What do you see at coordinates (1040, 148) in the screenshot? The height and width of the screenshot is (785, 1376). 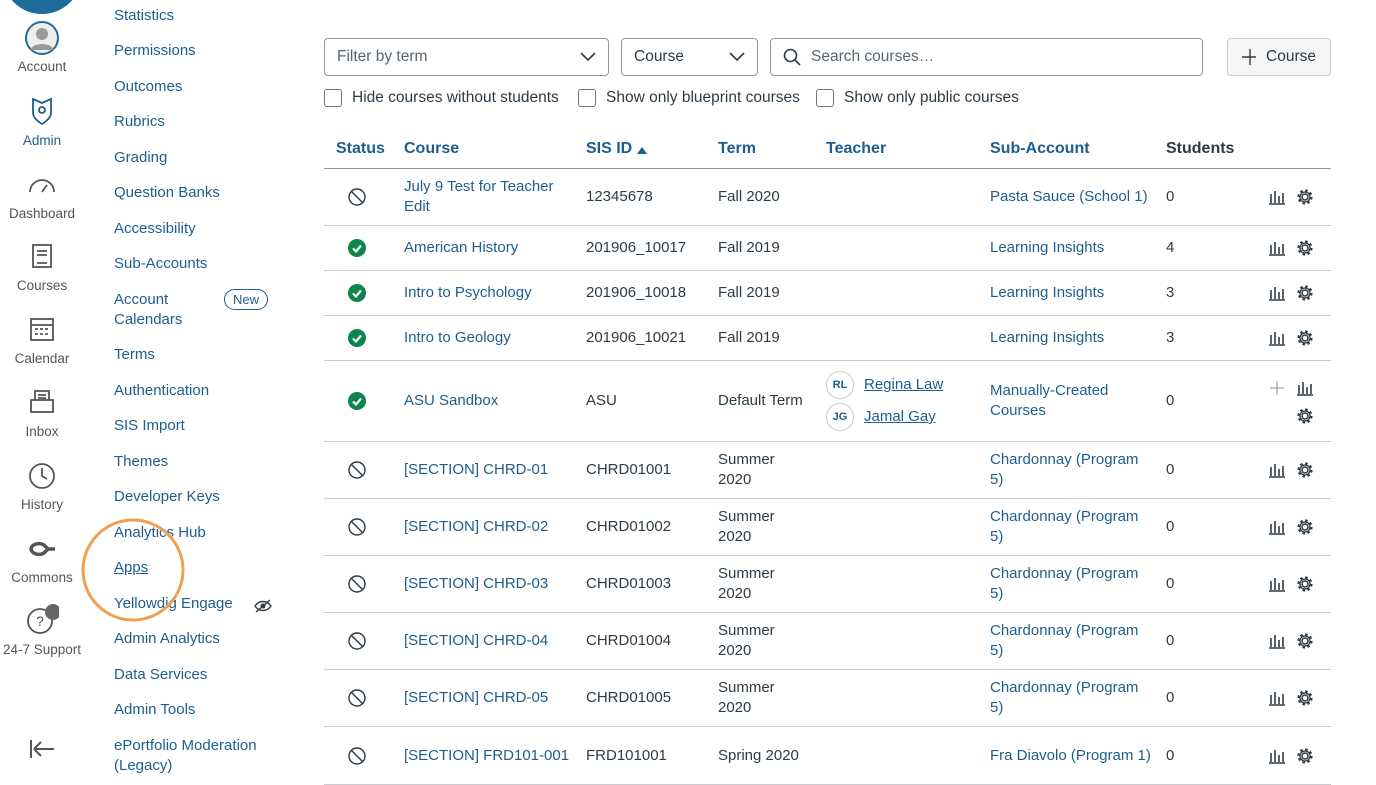 I see `column-header: Sub-Account` at bounding box center [1040, 148].